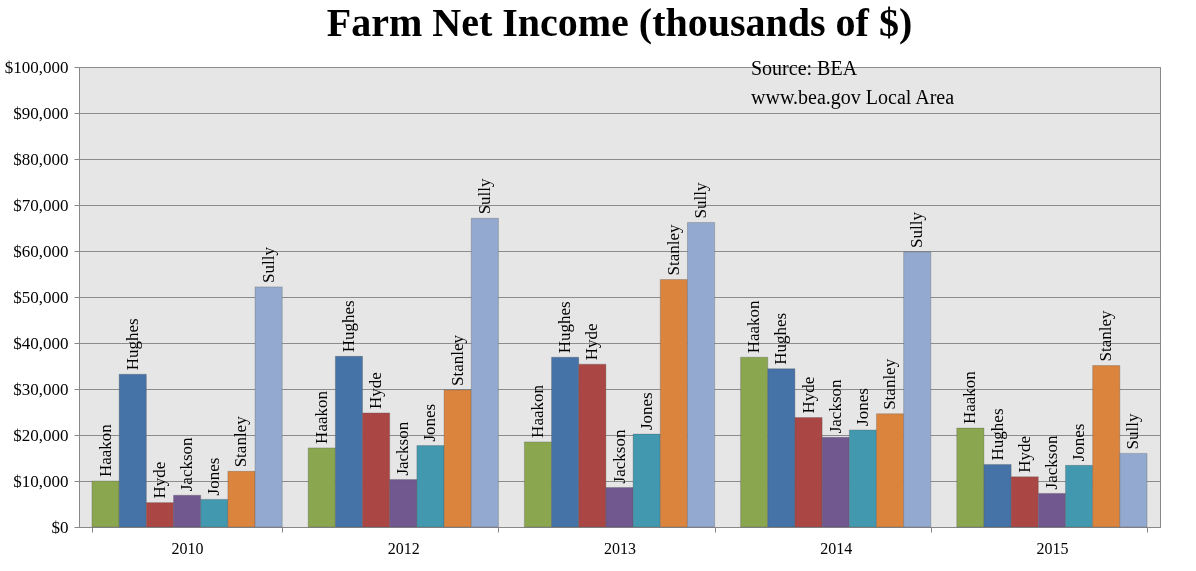 This screenshot has height=571, width=1196. What do you see at coordinates (187, 548) in the screenshot?
I see `x-tick-label: 2010` at bounding box center [187, 548].